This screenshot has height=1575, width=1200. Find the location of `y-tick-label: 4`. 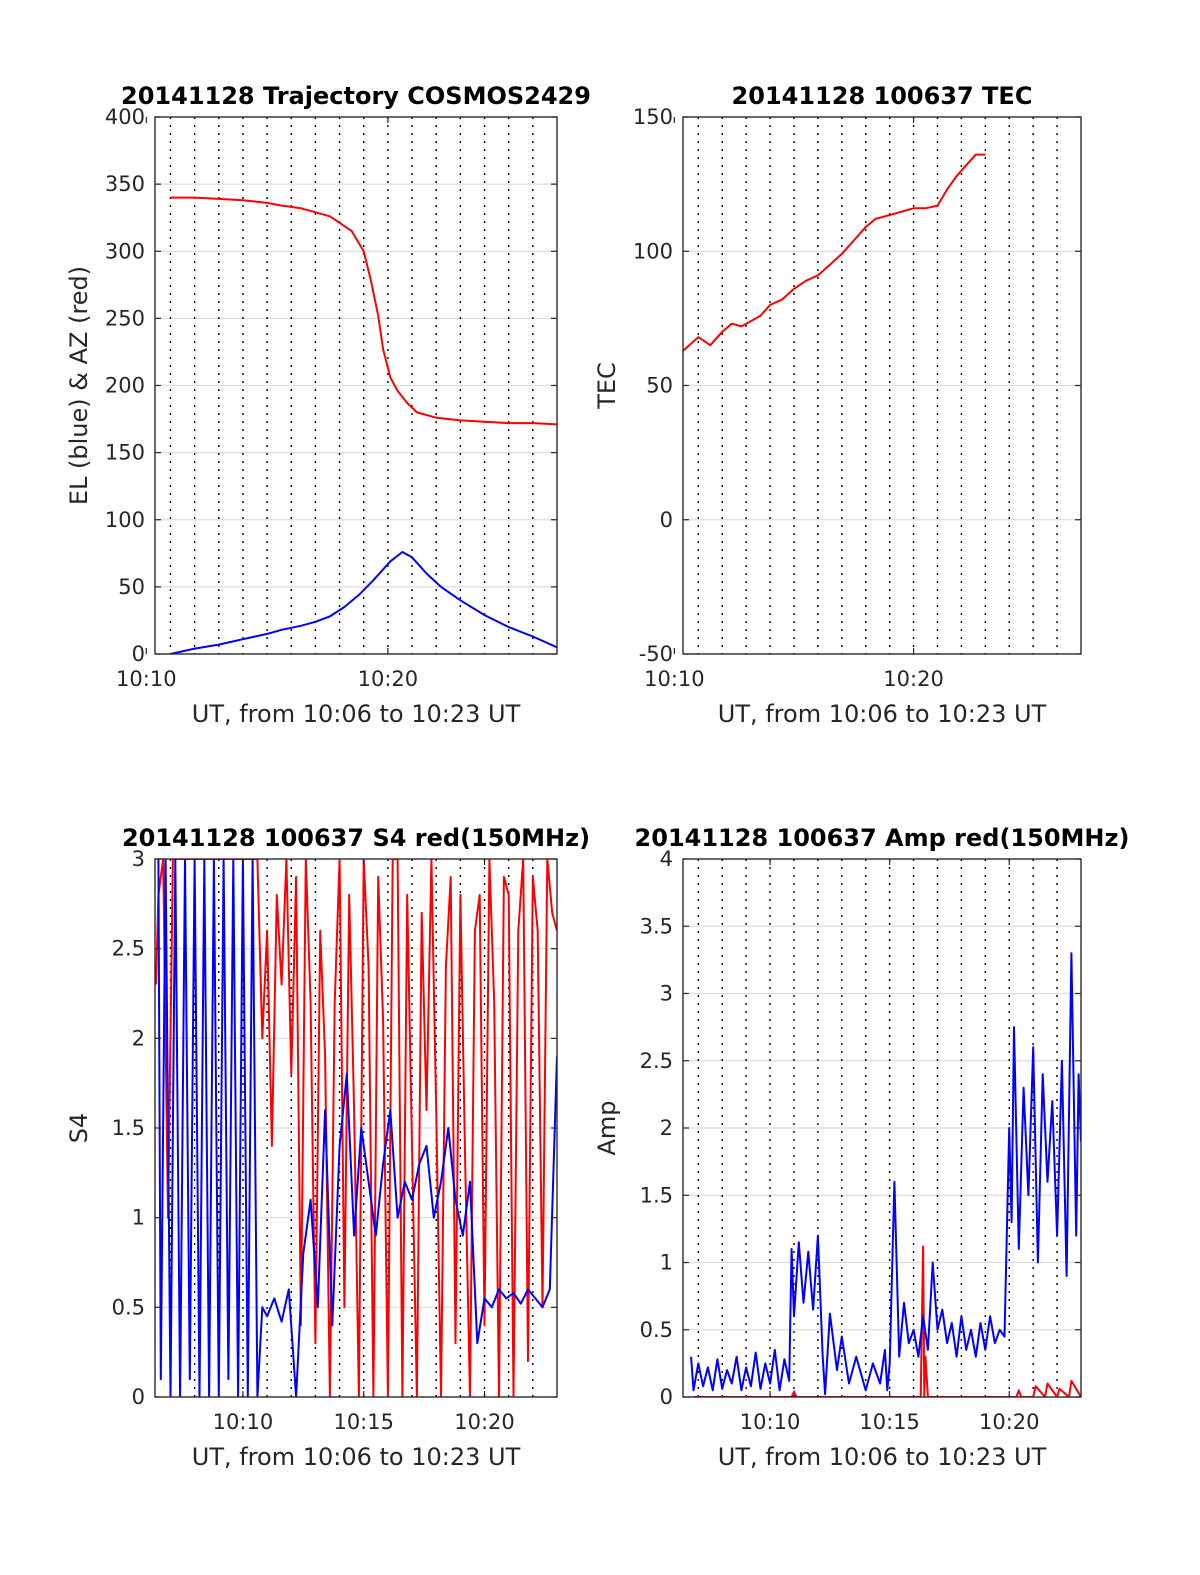

y-tick-label: 4 is located at coordinates (666, 859).